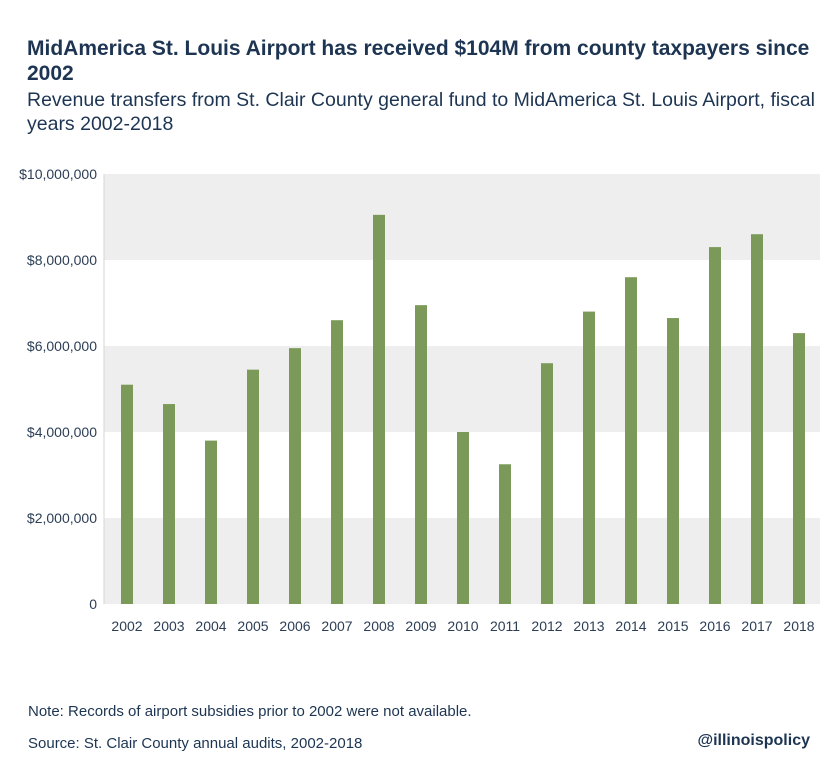 This screenshot has height=773, width=840. I want to click on x-tick-label: 2018, so click(798, 626).